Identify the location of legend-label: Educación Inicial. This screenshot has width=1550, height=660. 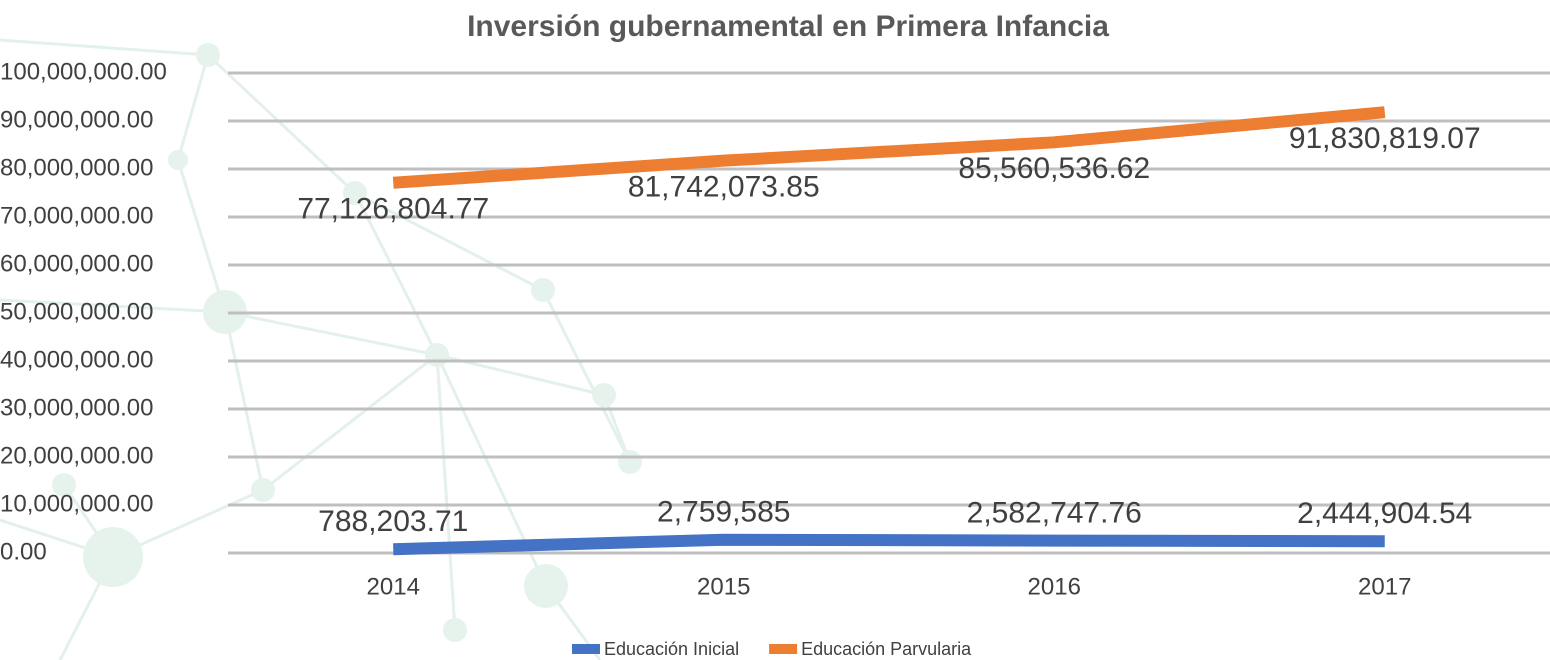
(671, 649).